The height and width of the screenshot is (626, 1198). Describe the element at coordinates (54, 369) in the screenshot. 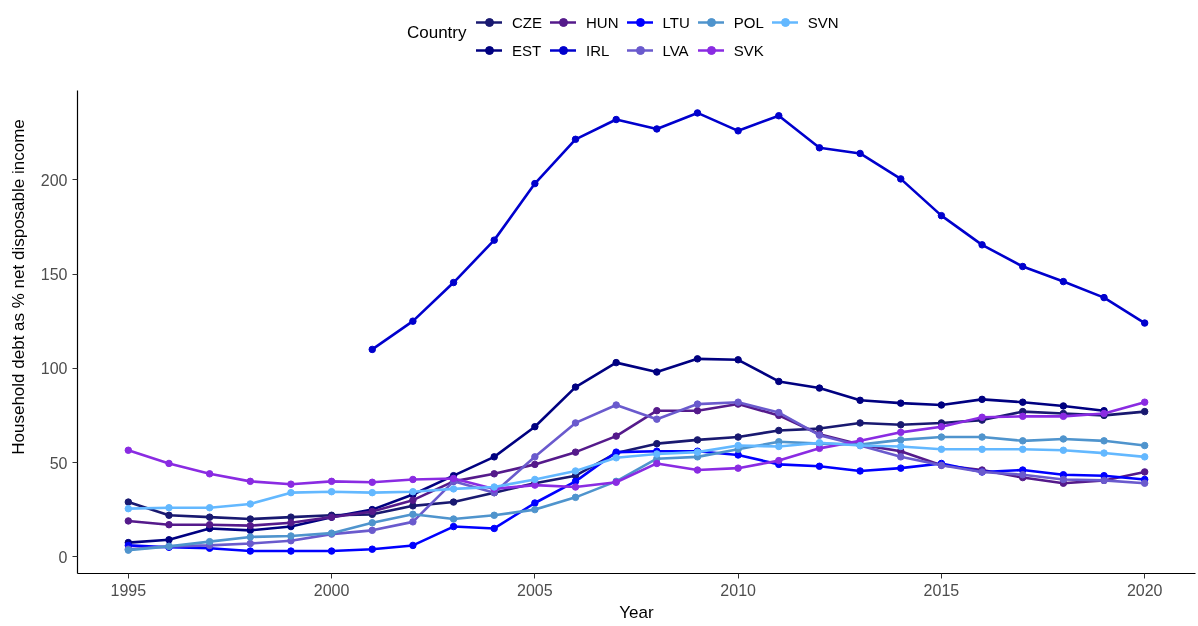

I see `y-tick-label: 100` at that location.